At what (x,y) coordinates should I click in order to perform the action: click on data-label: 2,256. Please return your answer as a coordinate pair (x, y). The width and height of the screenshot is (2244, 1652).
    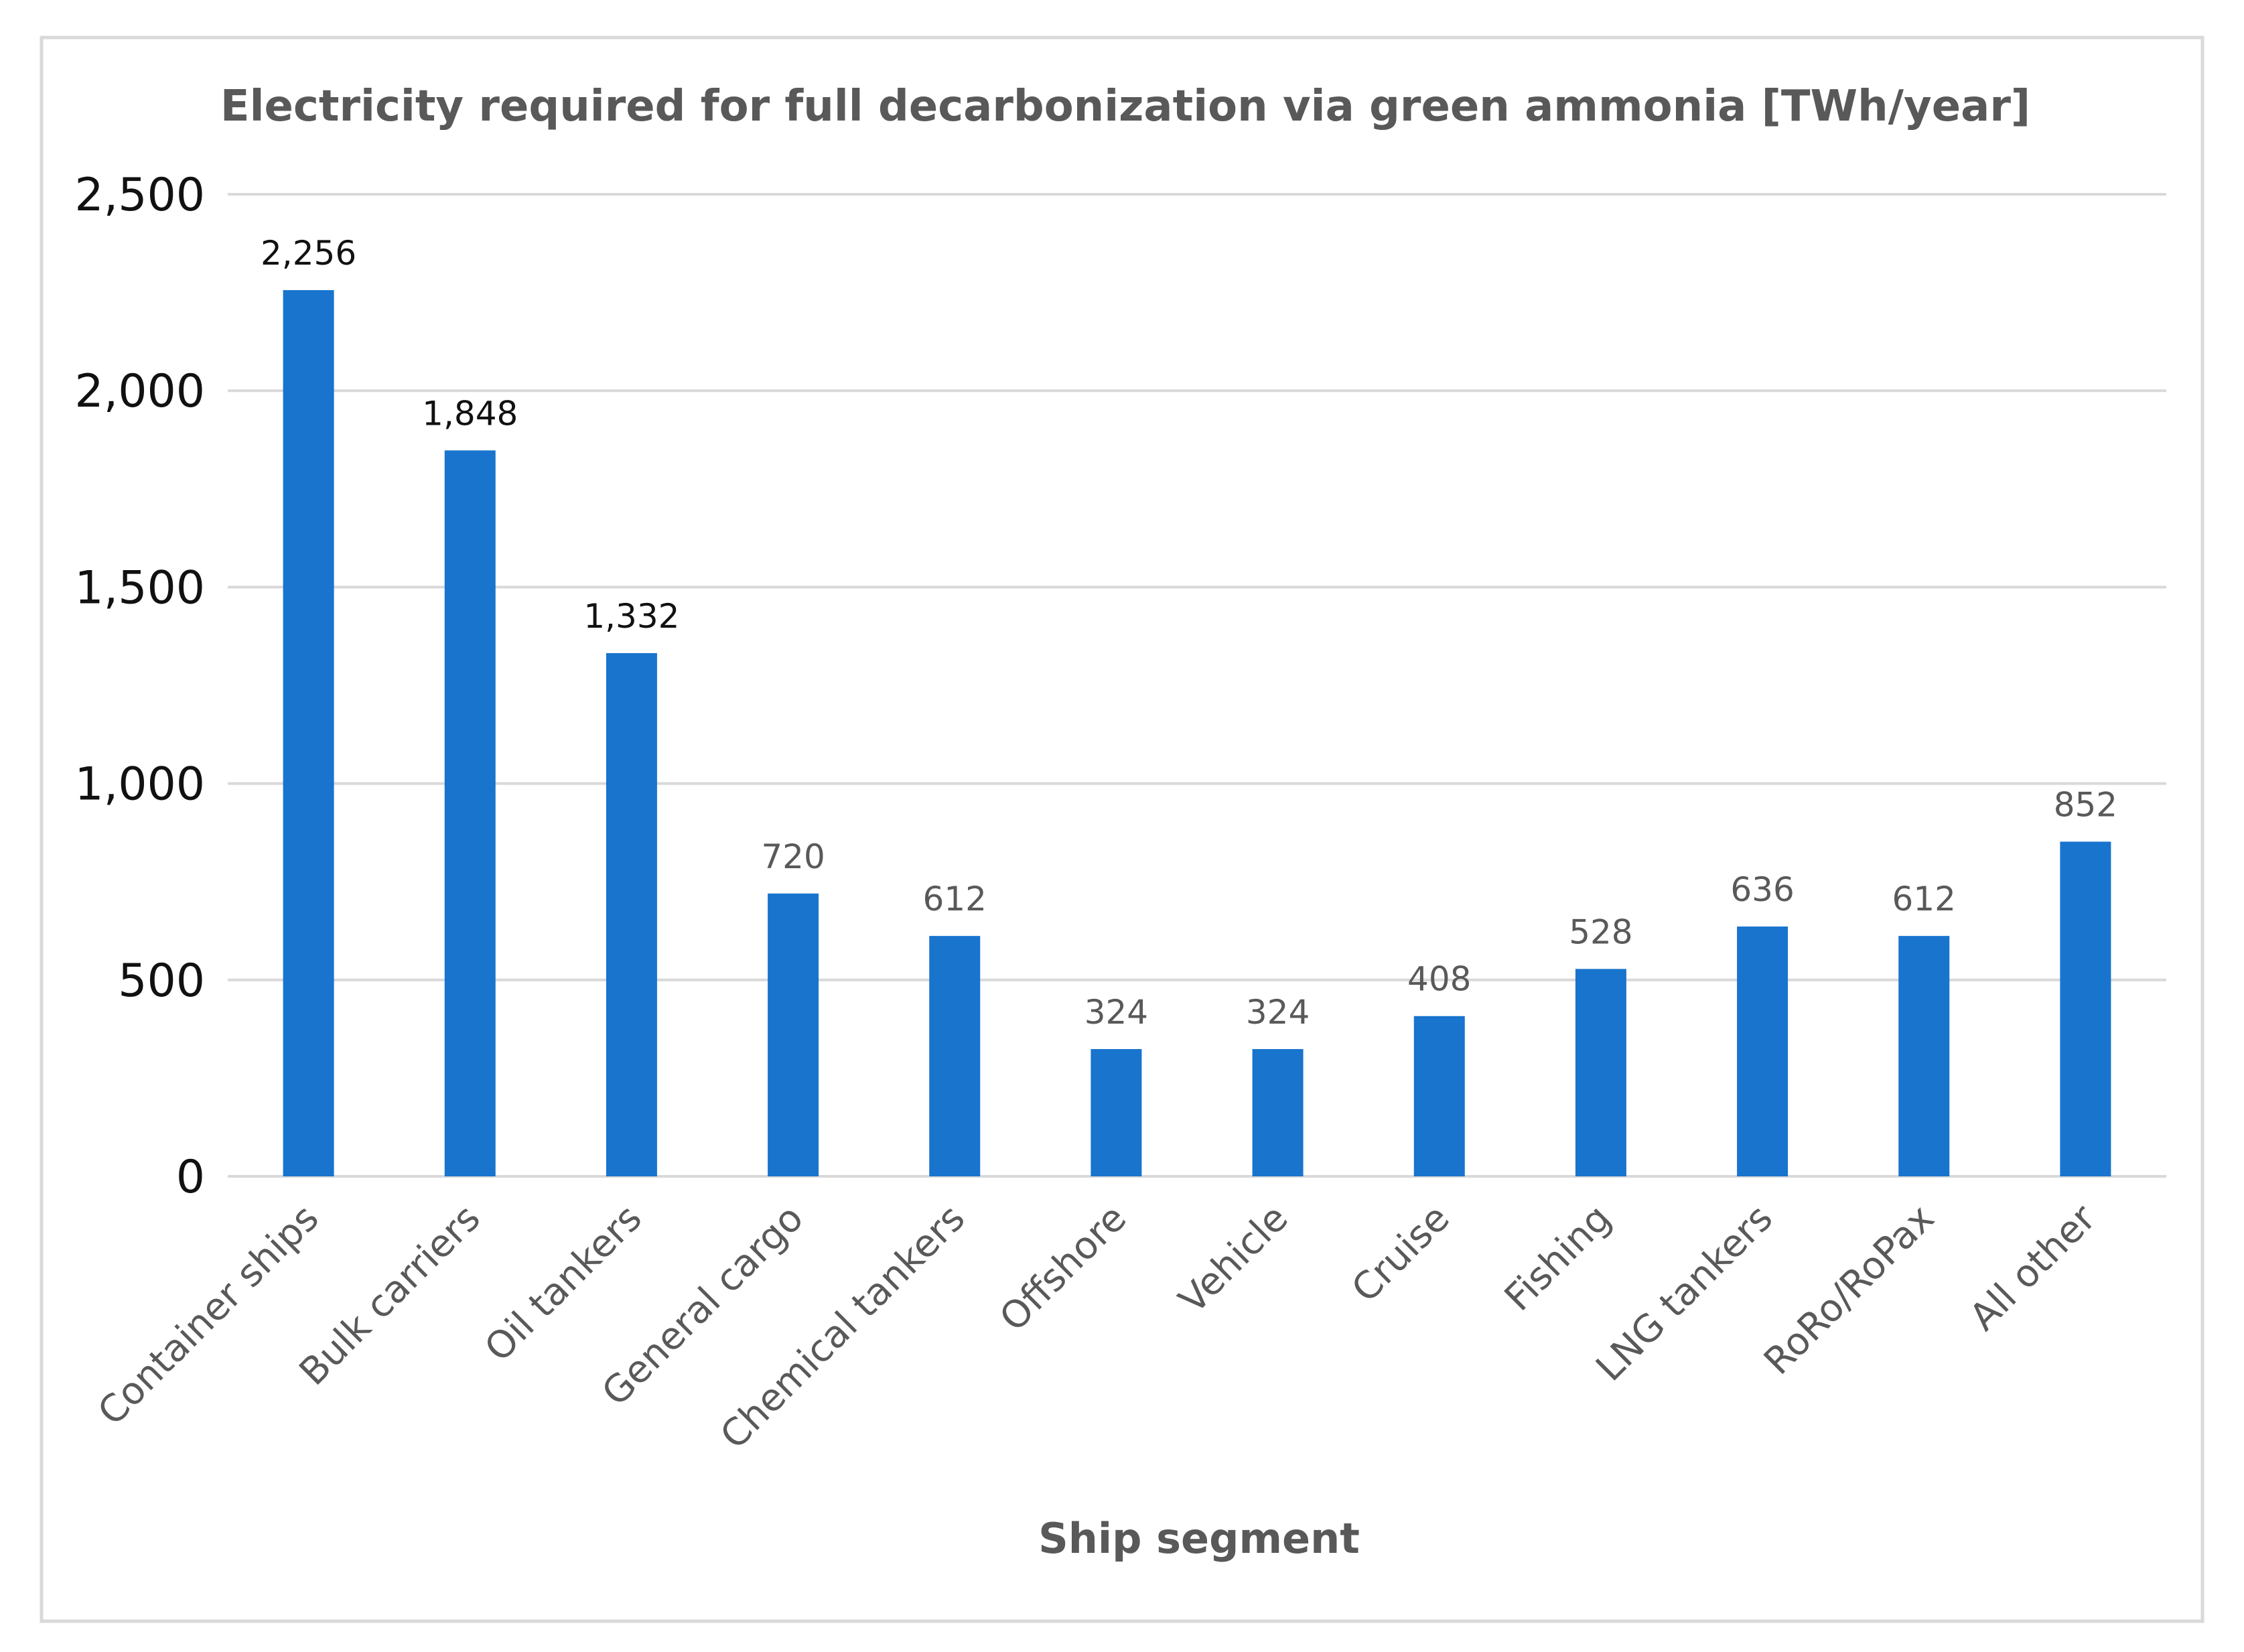
    Looking at the image, I should click on (308, 253).